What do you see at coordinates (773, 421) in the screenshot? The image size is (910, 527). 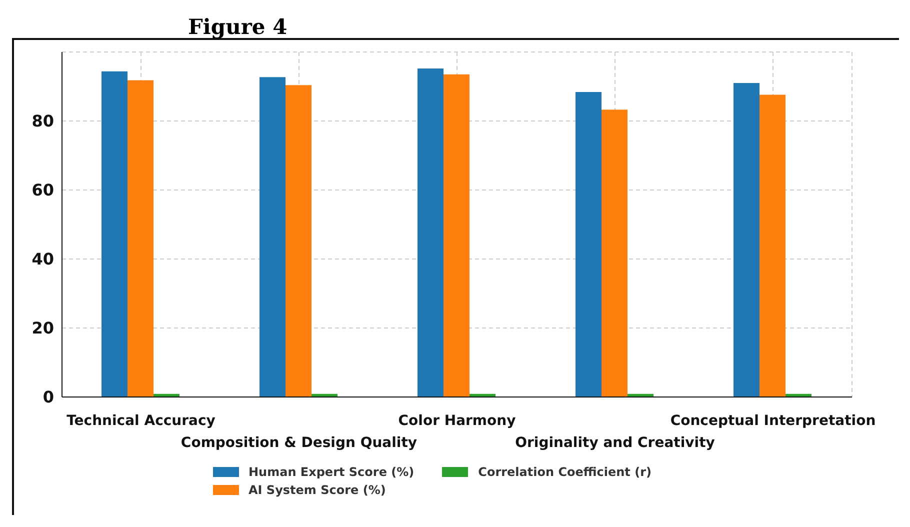 I see `x-tick-label: Conceptual Interpretation` at bounding box center [773, 421].